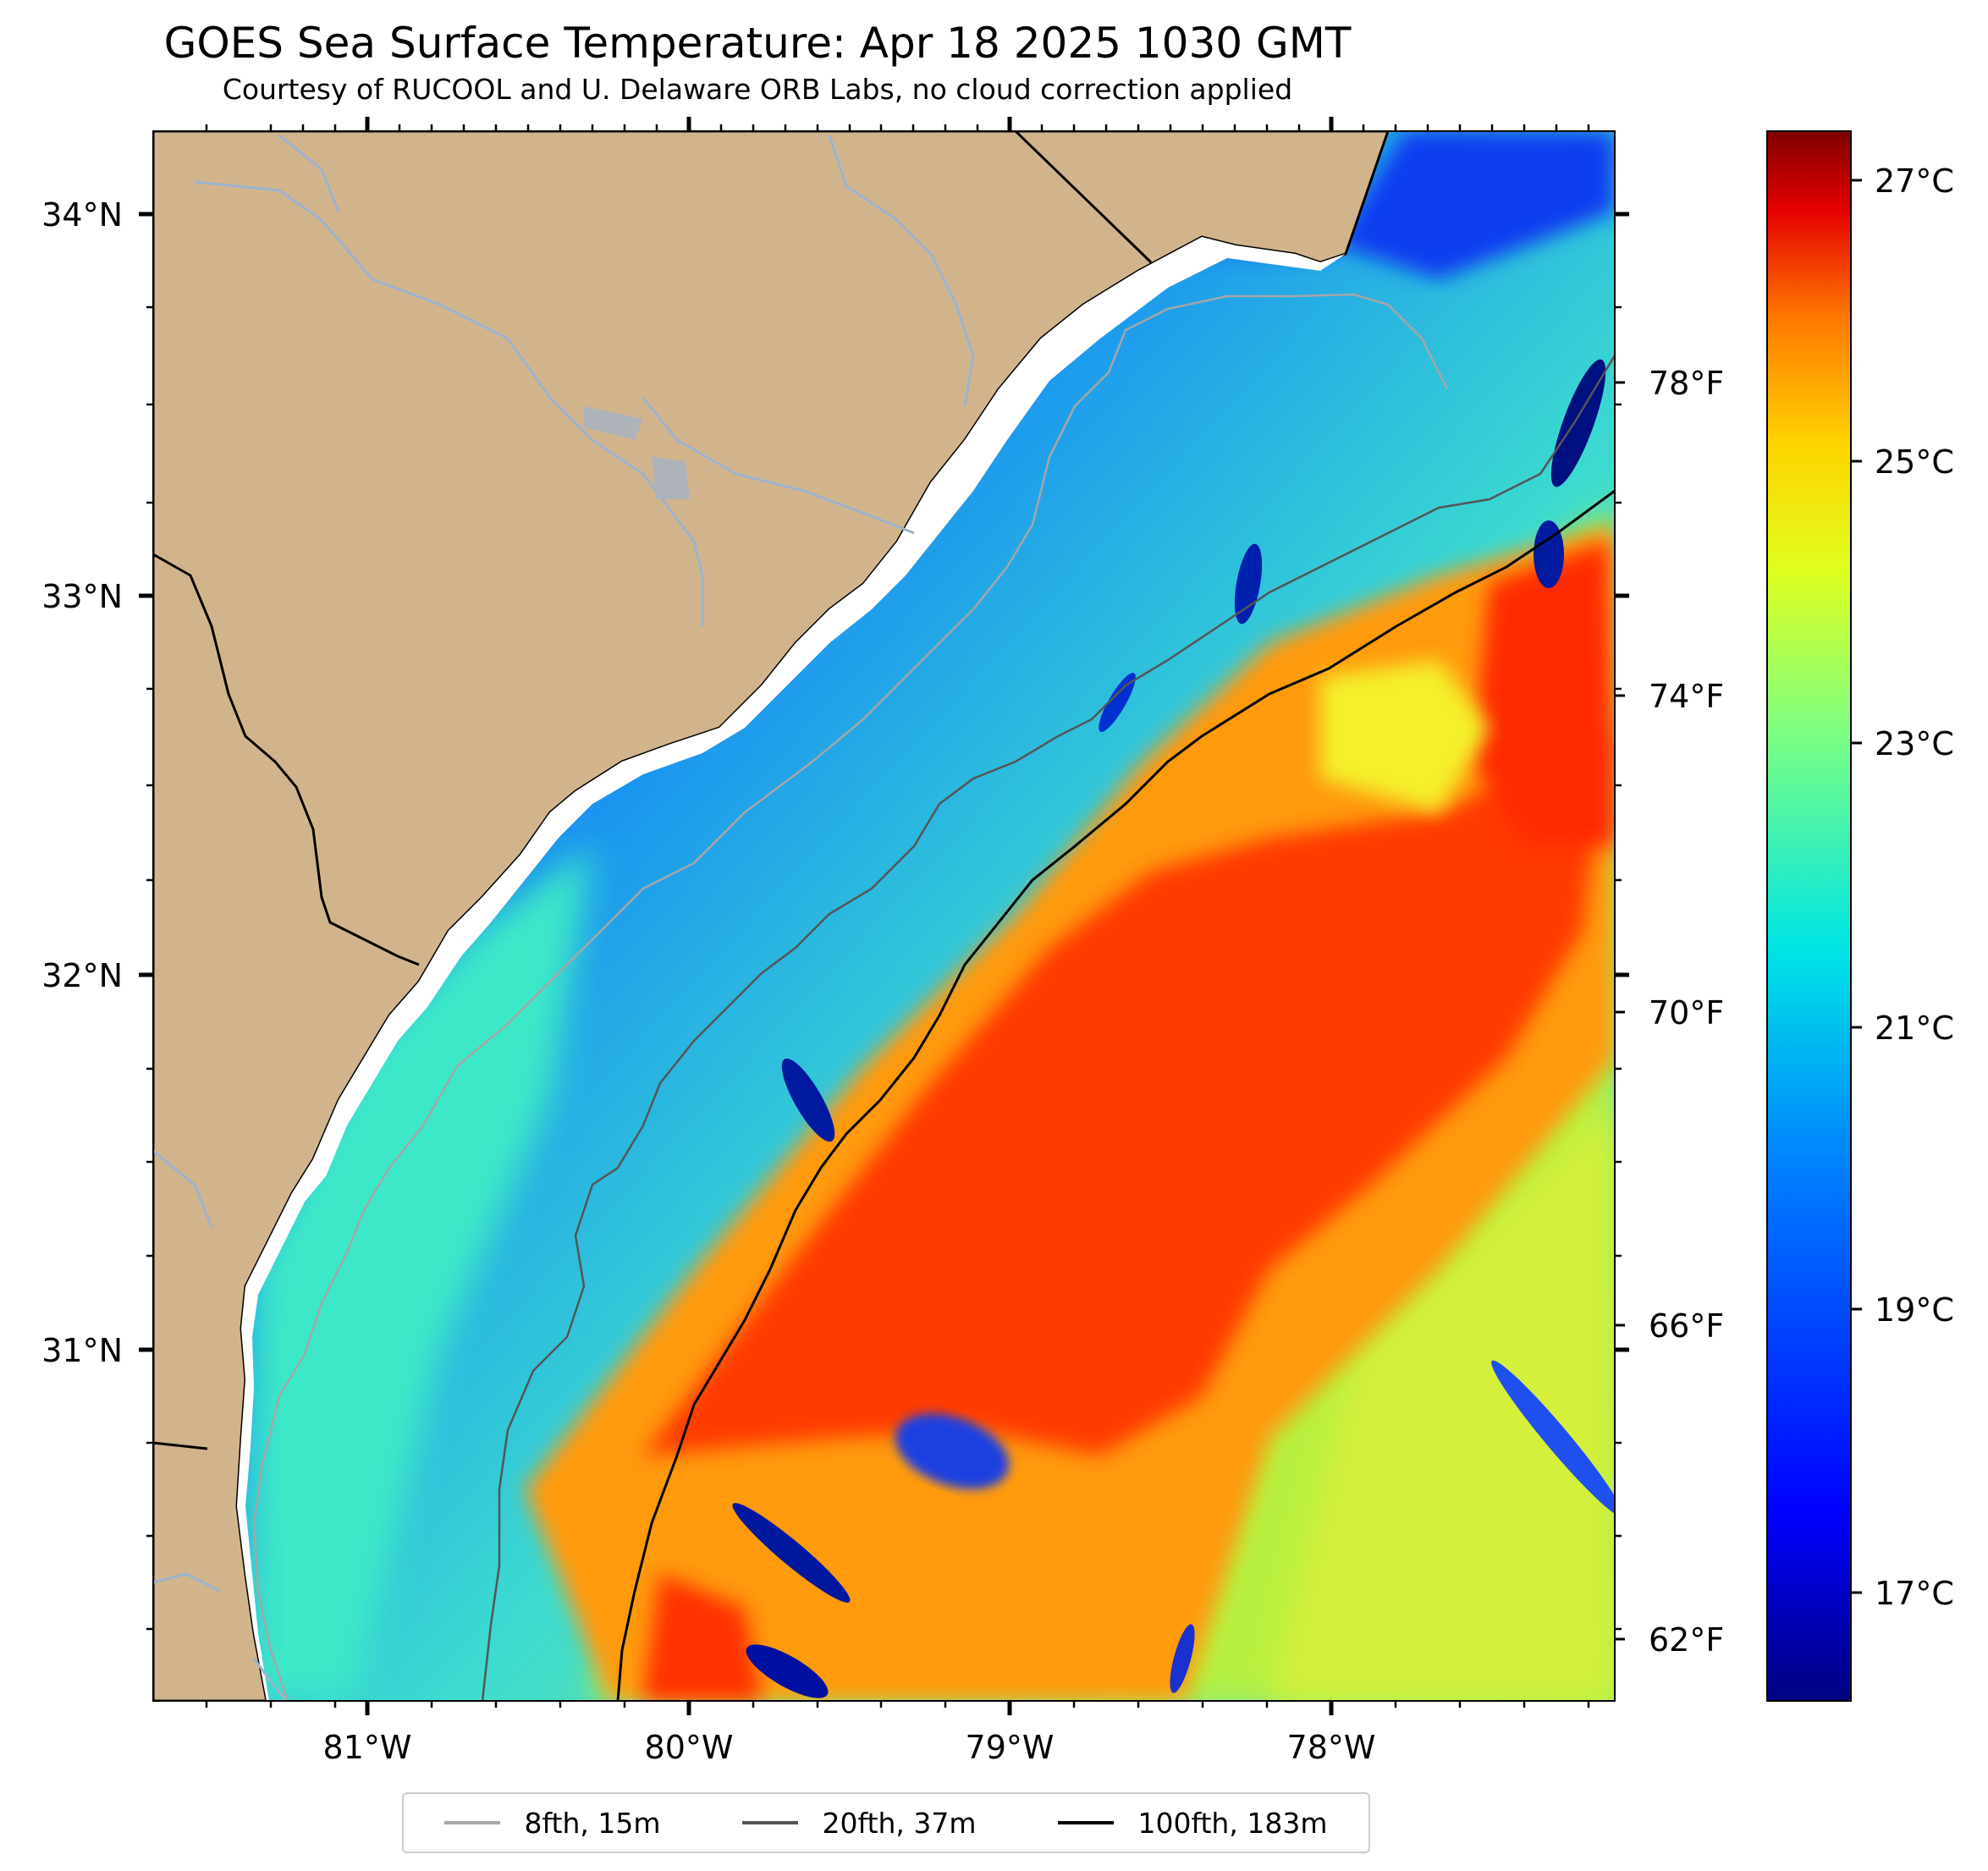  Describe the element at coordinates (1809, 916) in the screenshot. I see `colorbar` at that location.